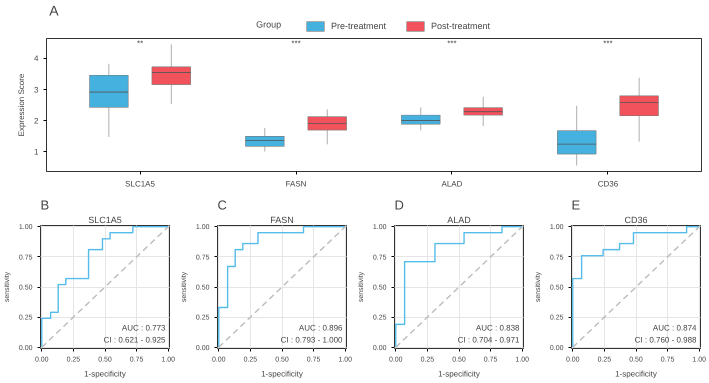 This screenshot has height=383, width=709. Describe the element at coordinates (269, 25) in the screenshot. I see `legend-title: Group` at that location.